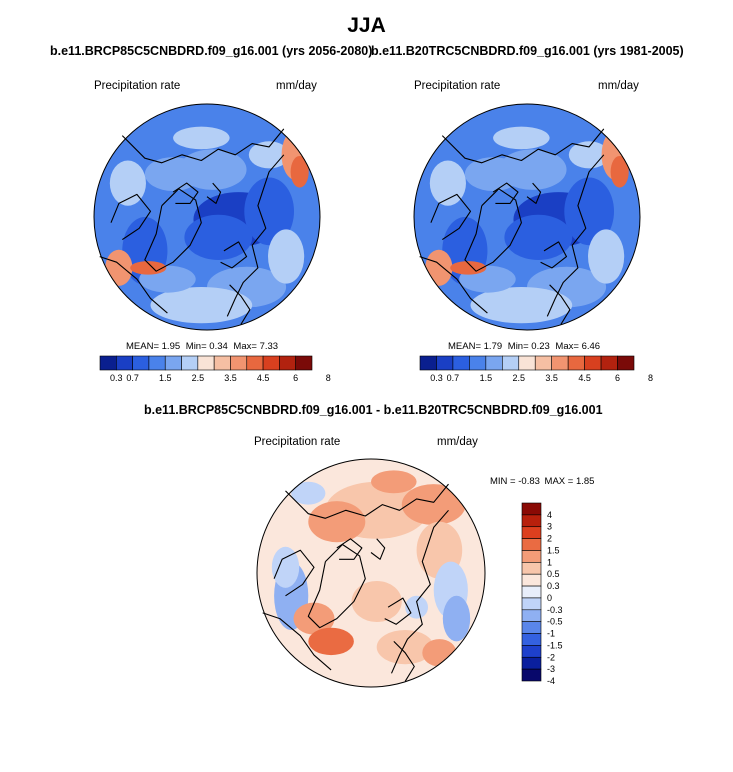  Describe the element at coordinates (549, 527) in the screenshot. I see `colorbar-tick-label-1: 3` at that location.